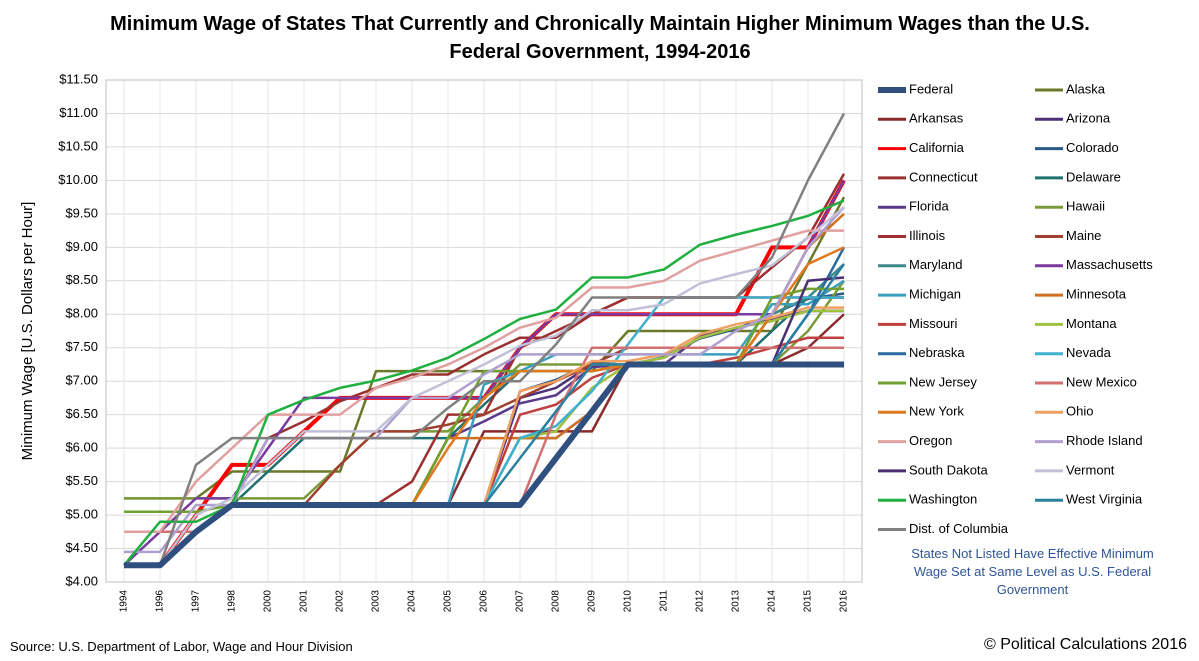 Image resolution: width=1199 pixels, height=661 pixels. What do you see at coordinates (81, 547) in the screenshot?
I see `y-tick-label: $4.50` at bounding box center [81, 547].